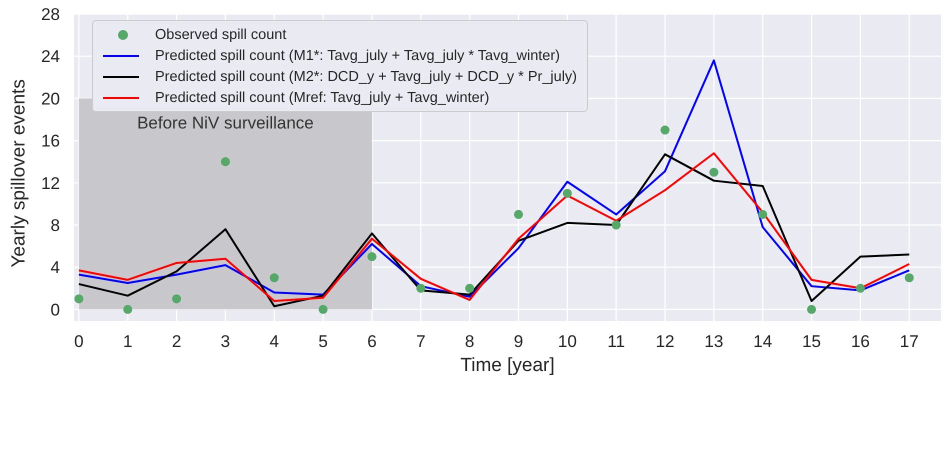  I want to click on x-tick-label: 16, so click(860, 342).